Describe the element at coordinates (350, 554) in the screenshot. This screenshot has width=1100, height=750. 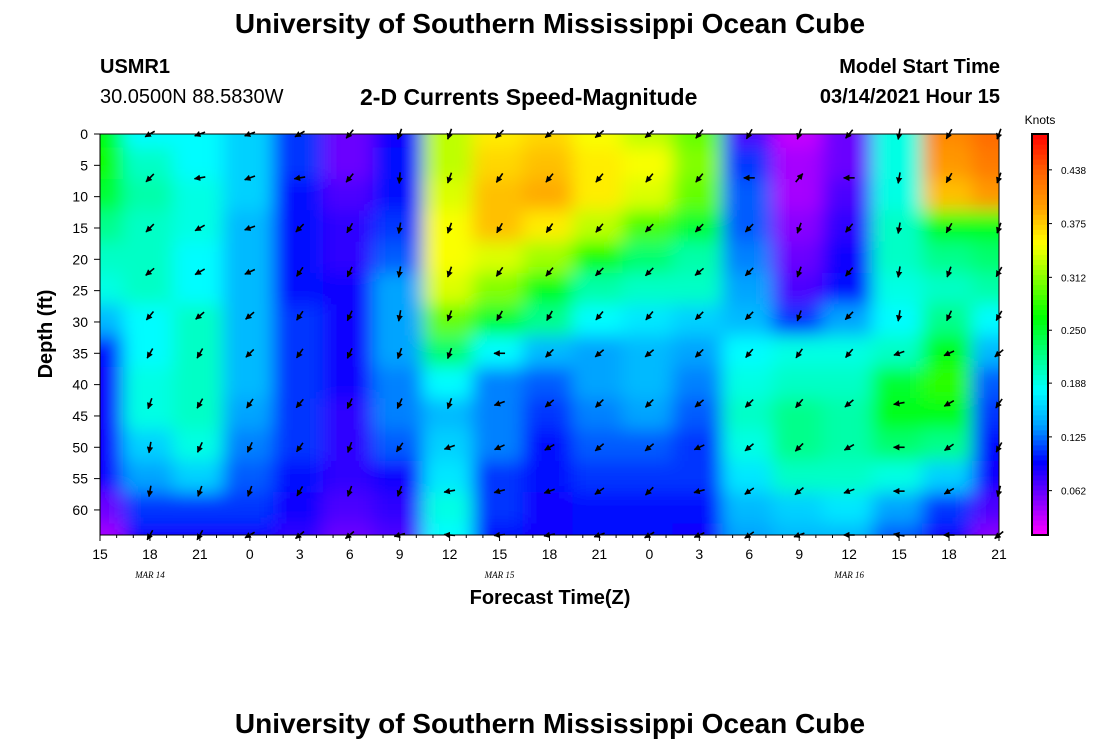
I see `x-tick-label: 6` at that location.